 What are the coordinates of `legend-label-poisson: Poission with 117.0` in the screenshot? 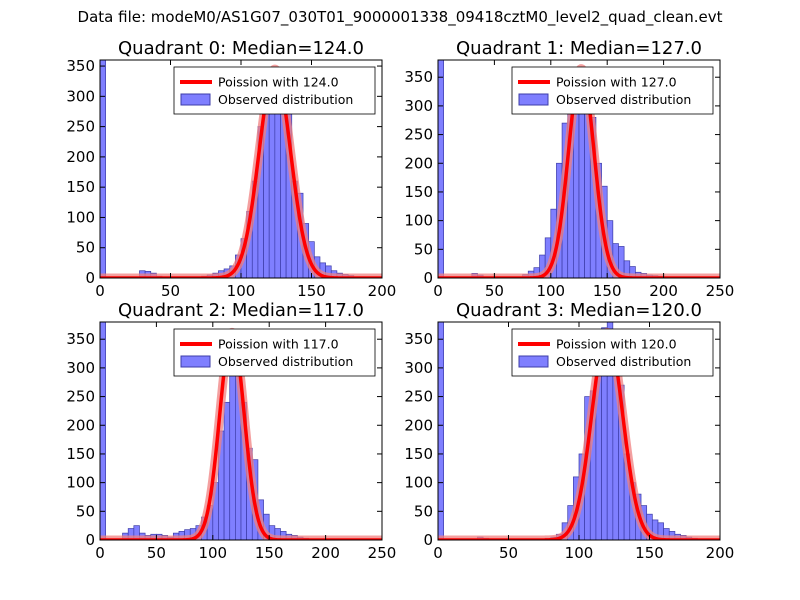 It's located at (278, 344).